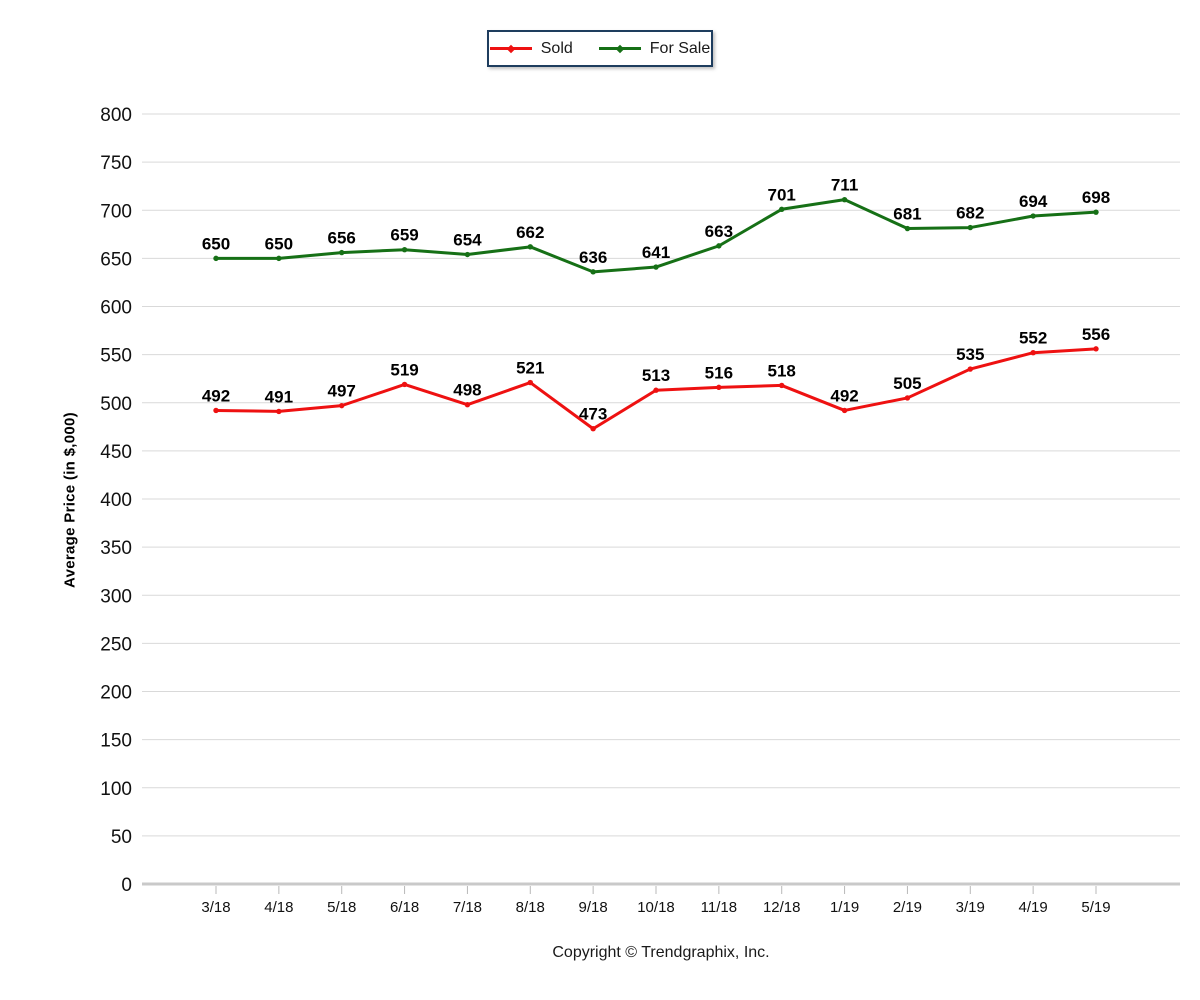 Image resolution: width=1200 pixels, height=1000 pixels. Describe the element at coordinates (530, 232) in the screenshot. I see `data-label: 662` at that location.